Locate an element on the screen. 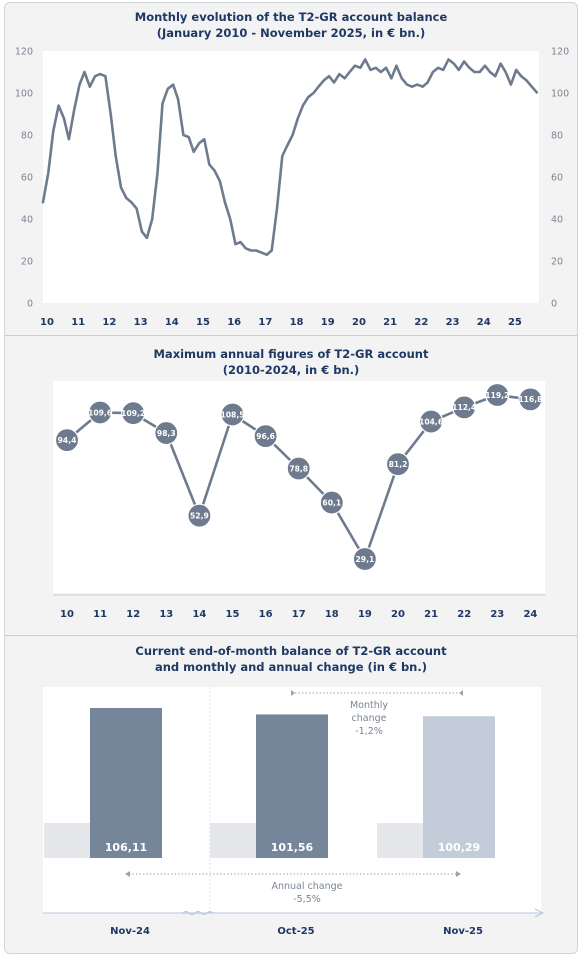 This screenshot has height=957, width=580. y-tick-right: 60 is located at coordinates (557, 178).